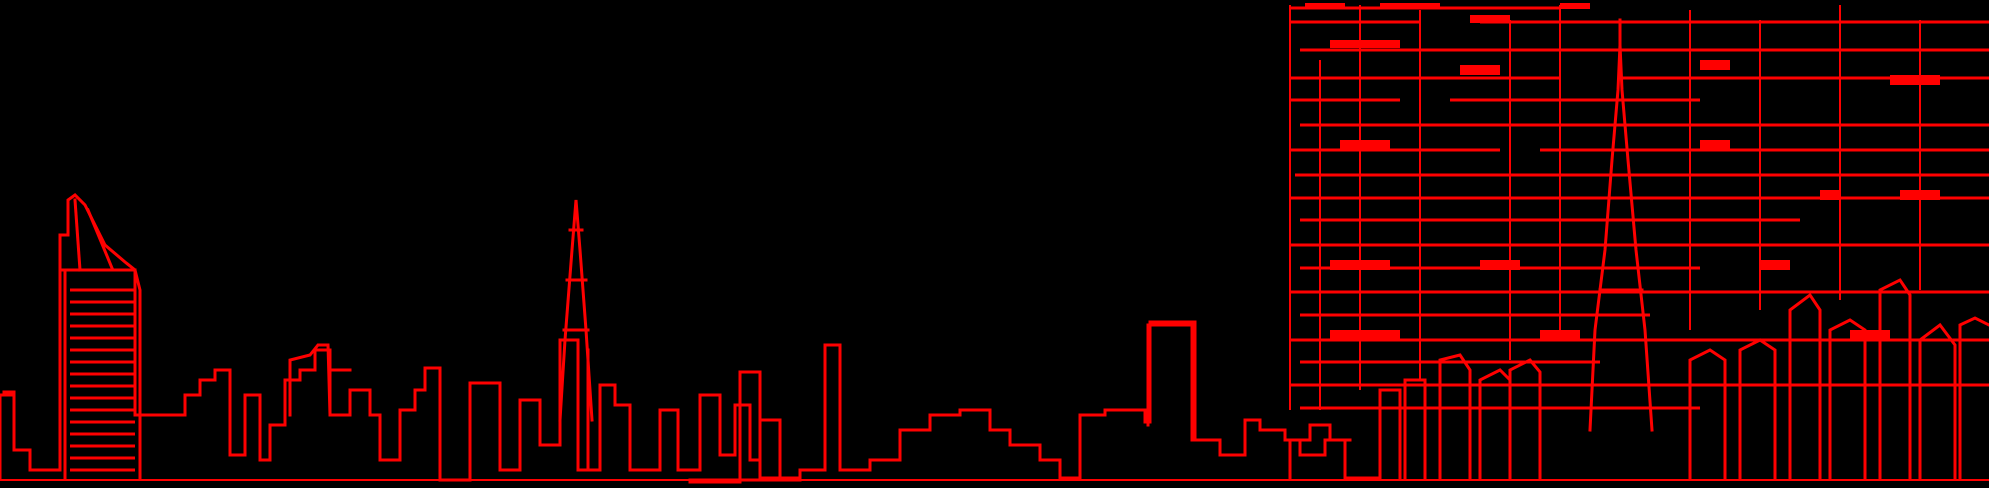 This screenshot has width=1989, height=488. I want to click on right-tower-cluster, so click(1638, 379).